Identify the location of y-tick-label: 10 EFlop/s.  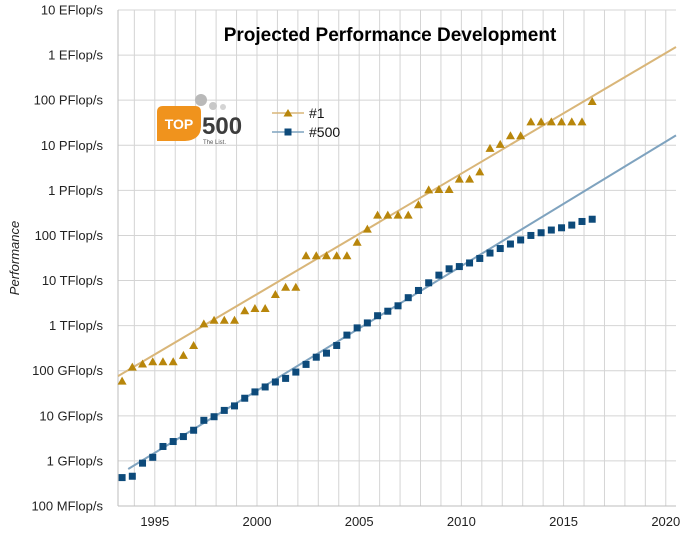
(72, 10).